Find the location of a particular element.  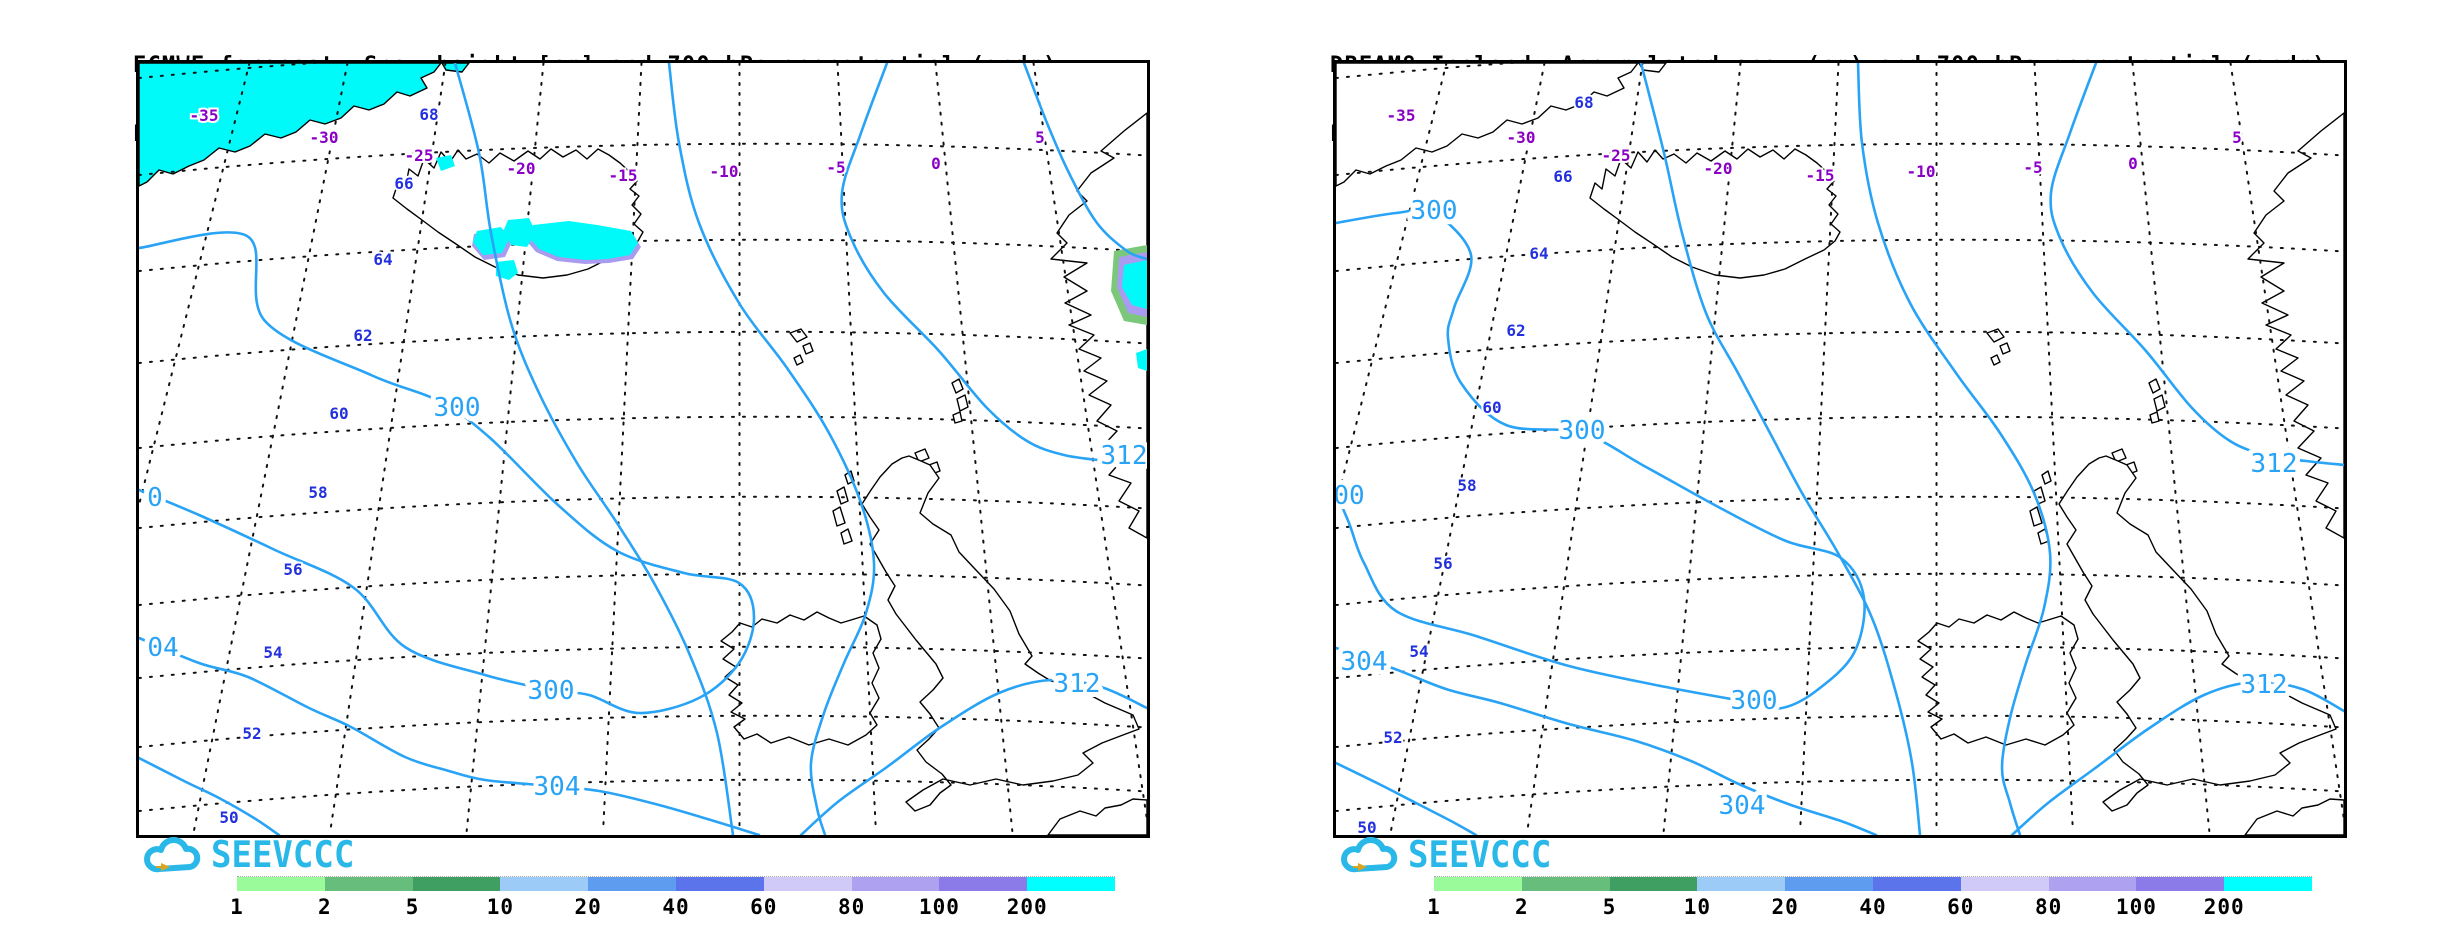

colorbar-tick-label: 1 is located at coordinates (237, 907).